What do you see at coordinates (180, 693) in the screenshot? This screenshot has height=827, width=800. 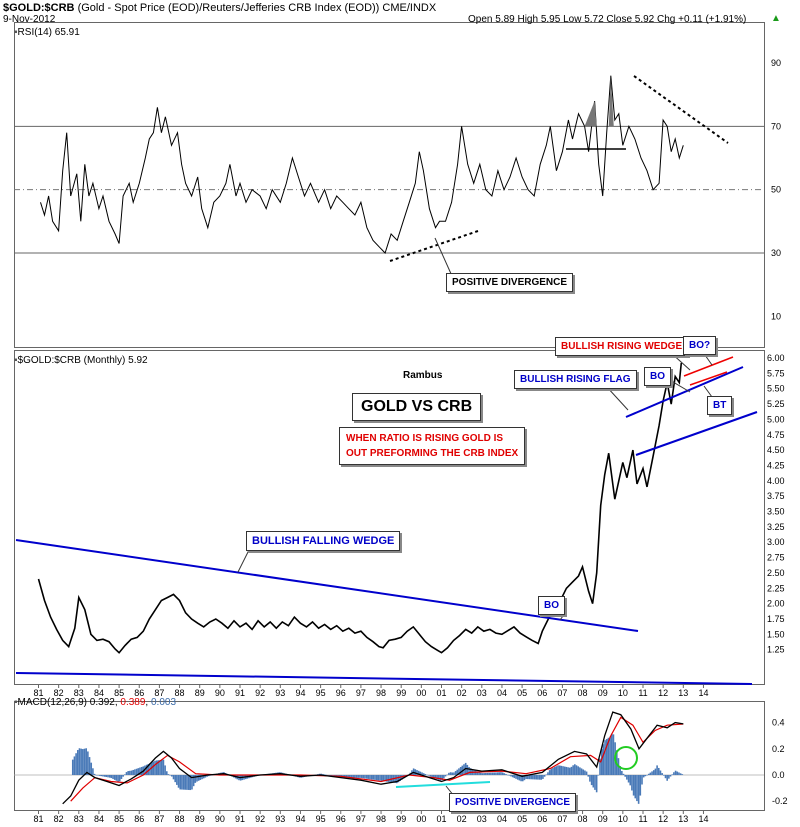 I see `x-tick-label-top: 88` at bounding box center [180, 693].